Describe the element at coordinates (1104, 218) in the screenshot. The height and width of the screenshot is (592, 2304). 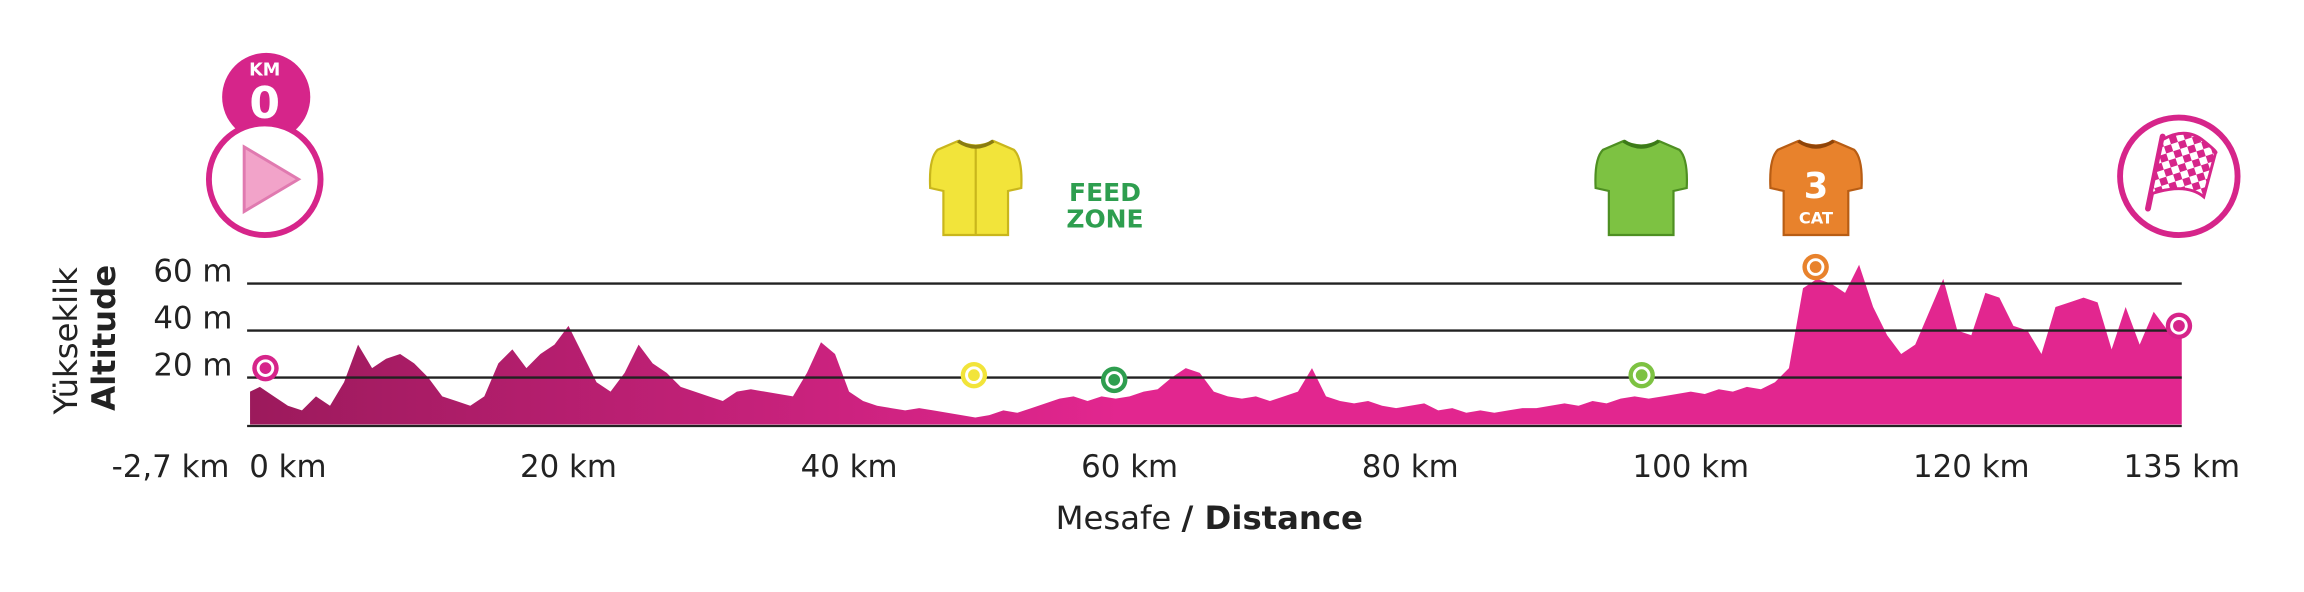
I see `zone-label: ZONE` at that location.